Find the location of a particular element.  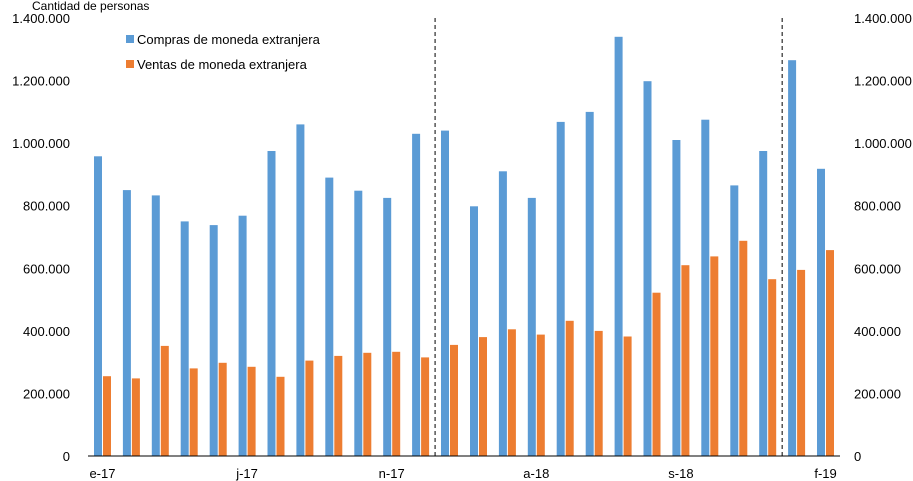

y-tick-label-right: 0 is located at coordinates (857, 456).